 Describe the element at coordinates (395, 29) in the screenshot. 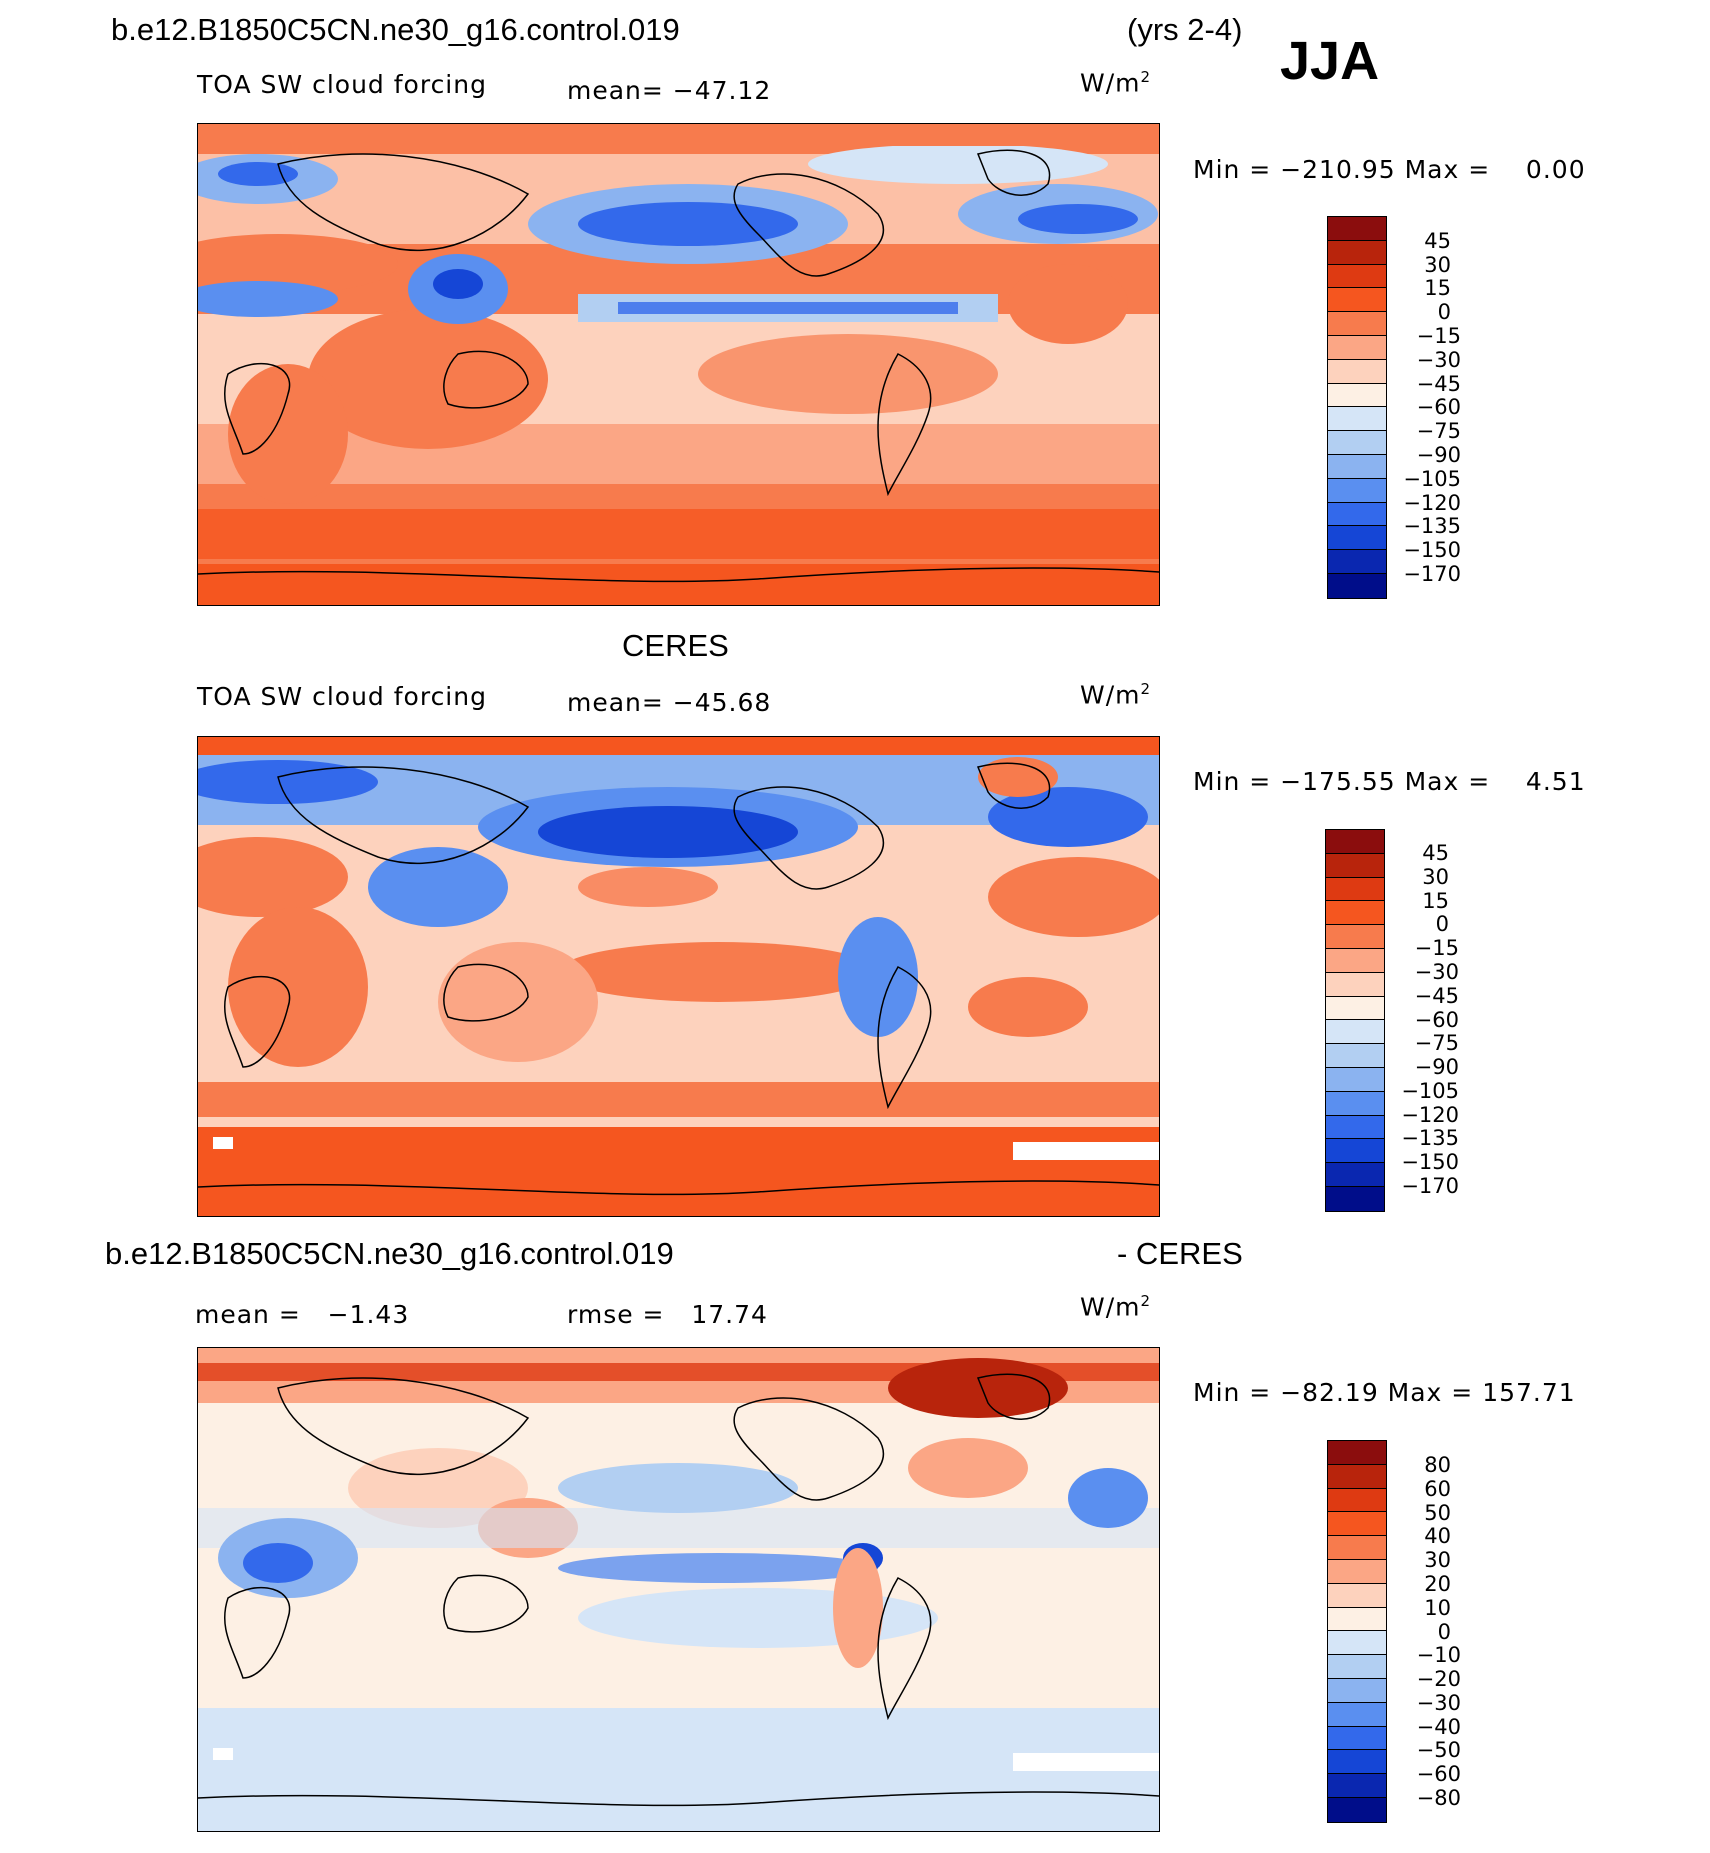

I see `case-title: b.e12.B1850C5CN.ne30_g16.control.019` at that location.